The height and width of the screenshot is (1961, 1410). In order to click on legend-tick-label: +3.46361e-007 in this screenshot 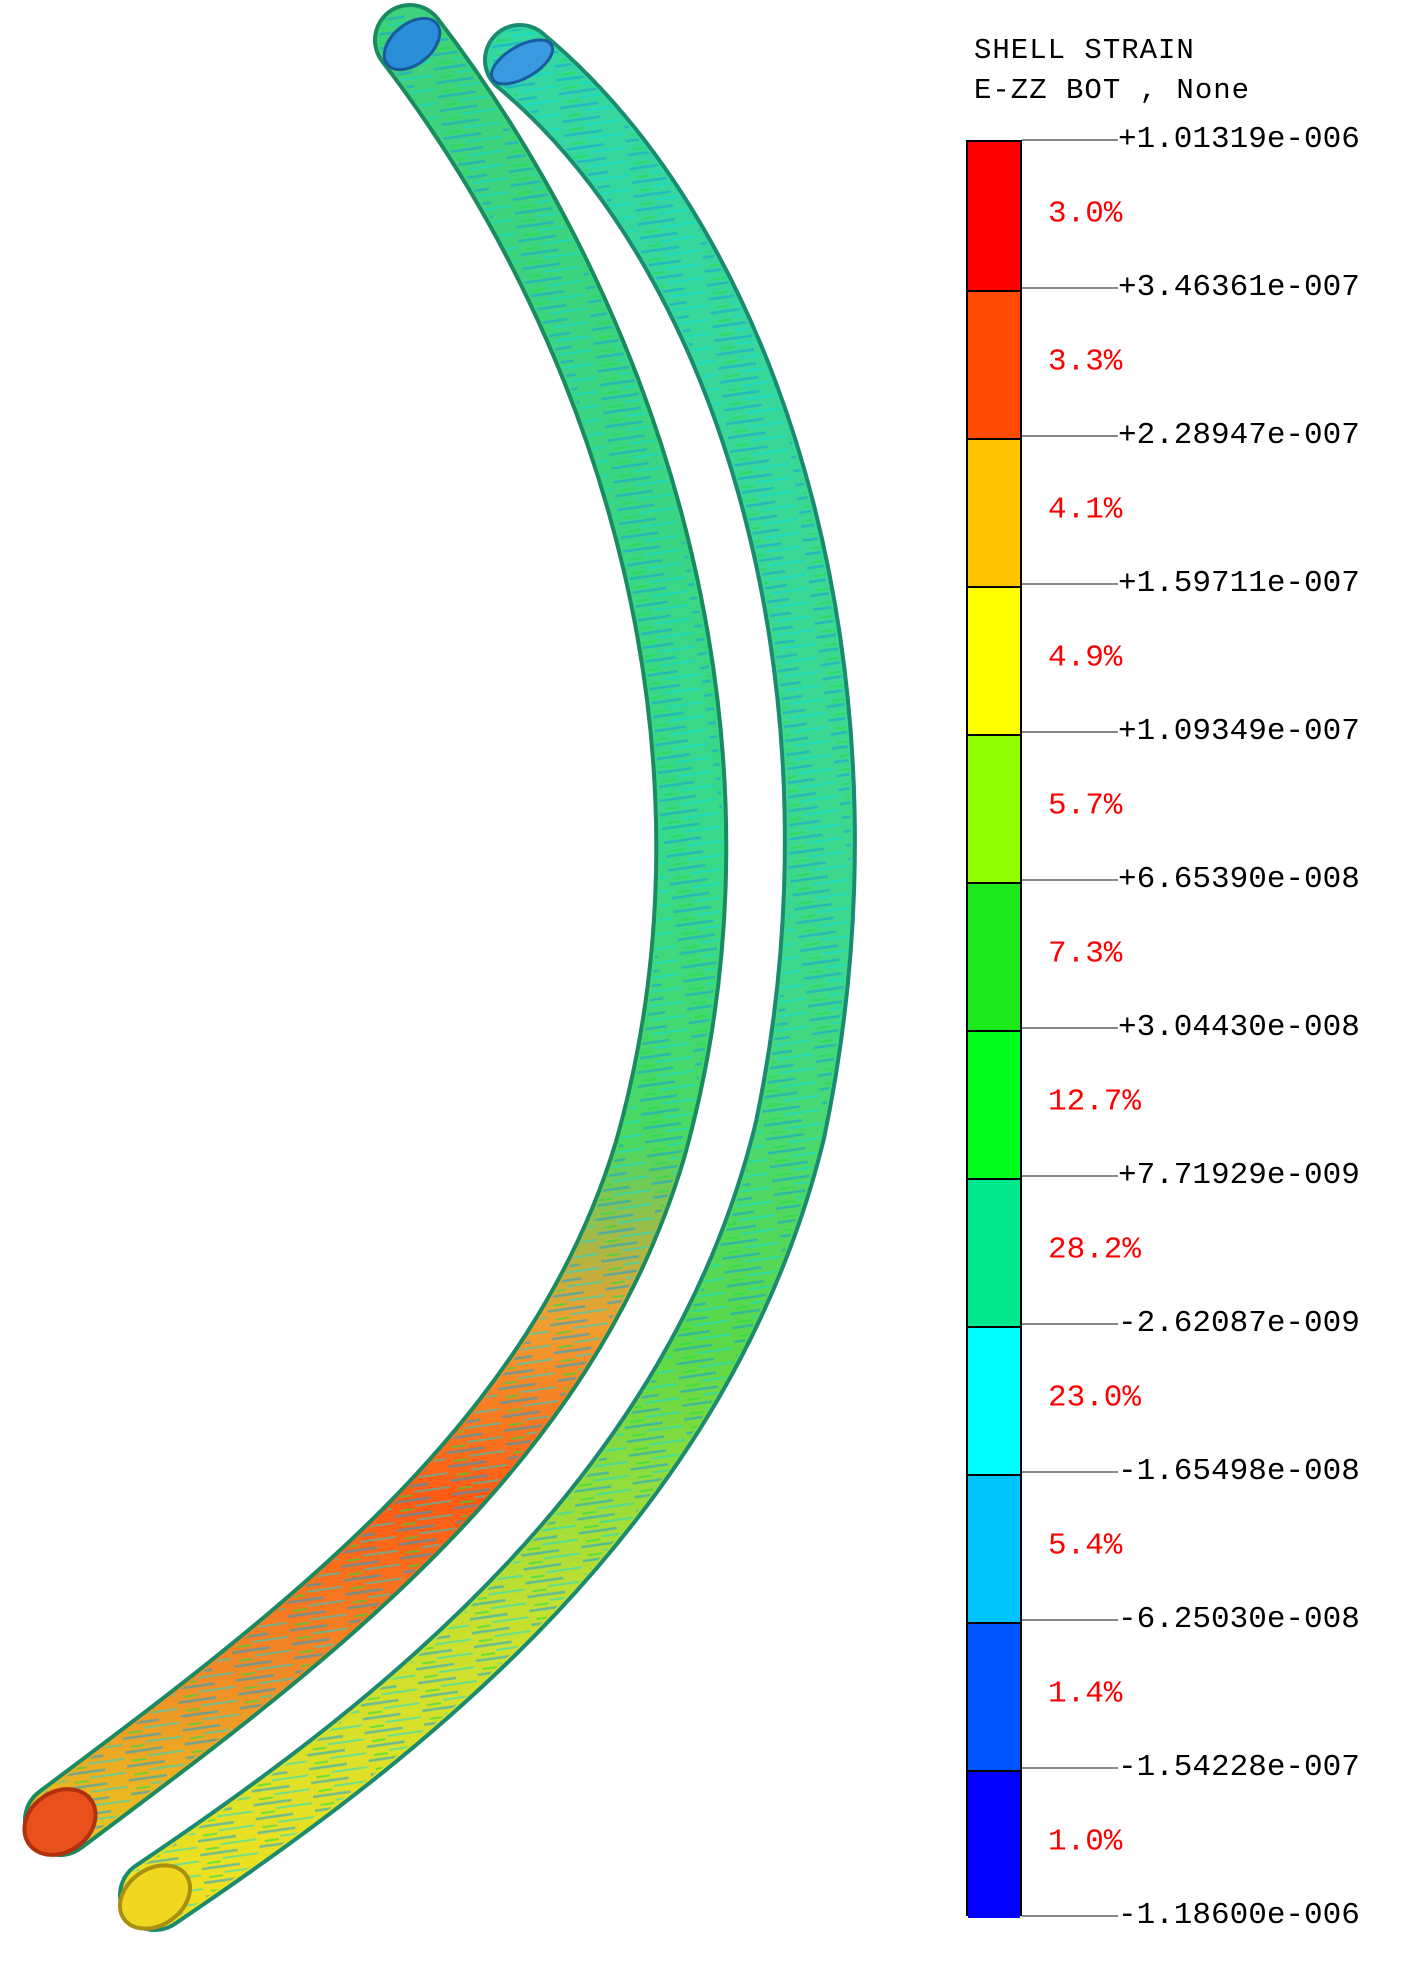, I will do `click(1239, 287)`.